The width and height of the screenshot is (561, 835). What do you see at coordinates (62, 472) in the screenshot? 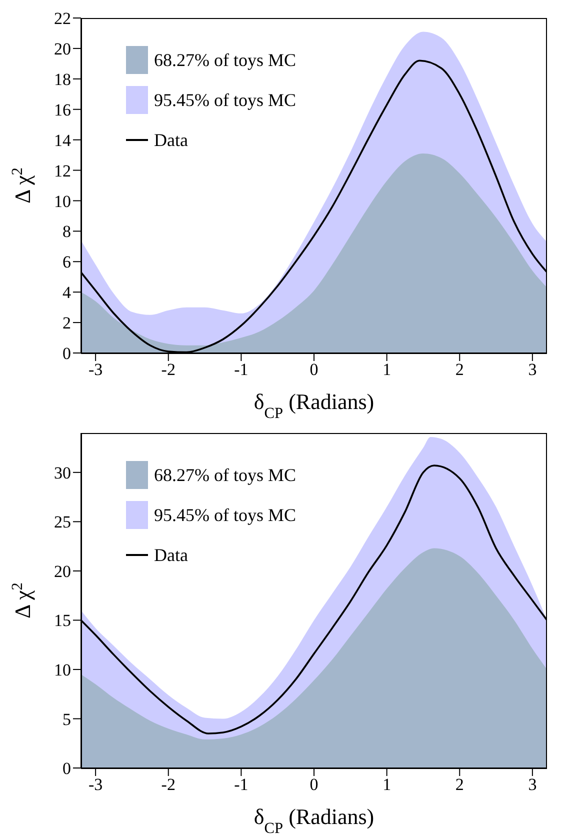
I see `y-tick-label: 30` at bounding box center [62, 472].